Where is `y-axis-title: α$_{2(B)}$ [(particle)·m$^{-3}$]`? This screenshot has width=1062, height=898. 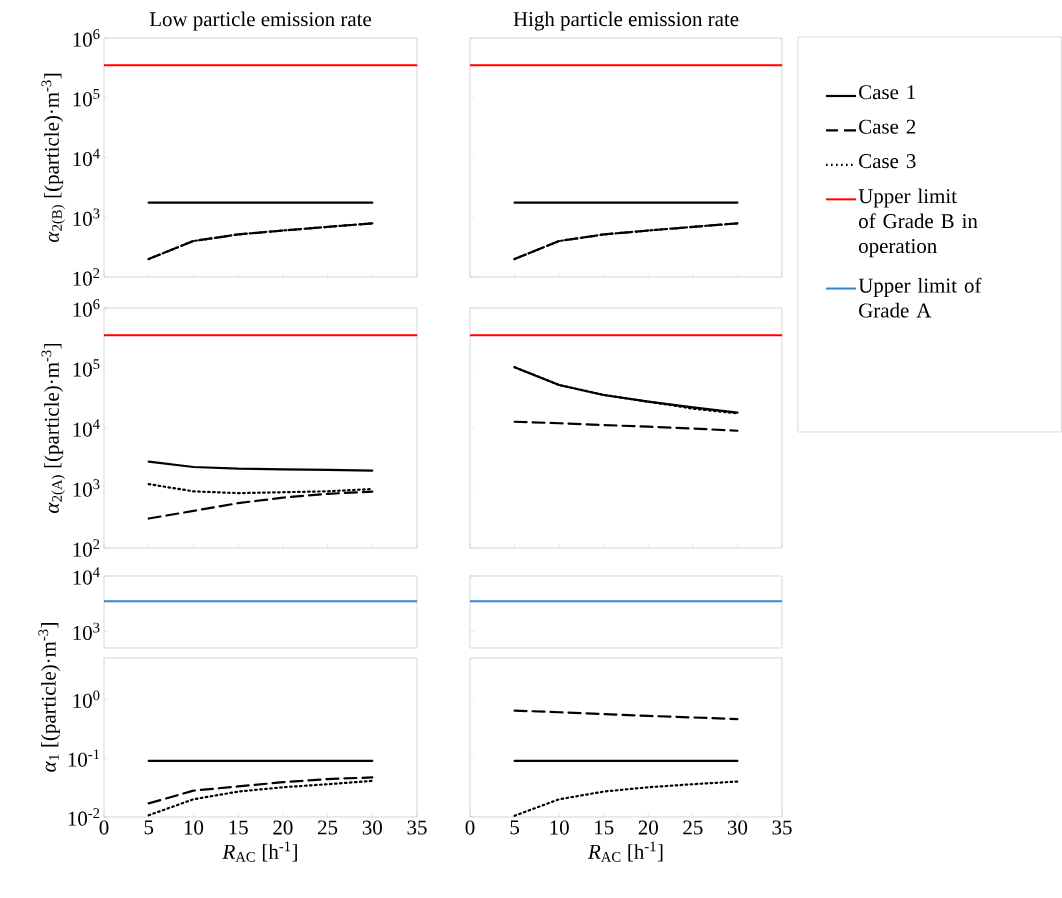
y-axis-title: α$_{2(B)}$ [(particle)·m$^{-3}$] is located at coordinates (53, 158).